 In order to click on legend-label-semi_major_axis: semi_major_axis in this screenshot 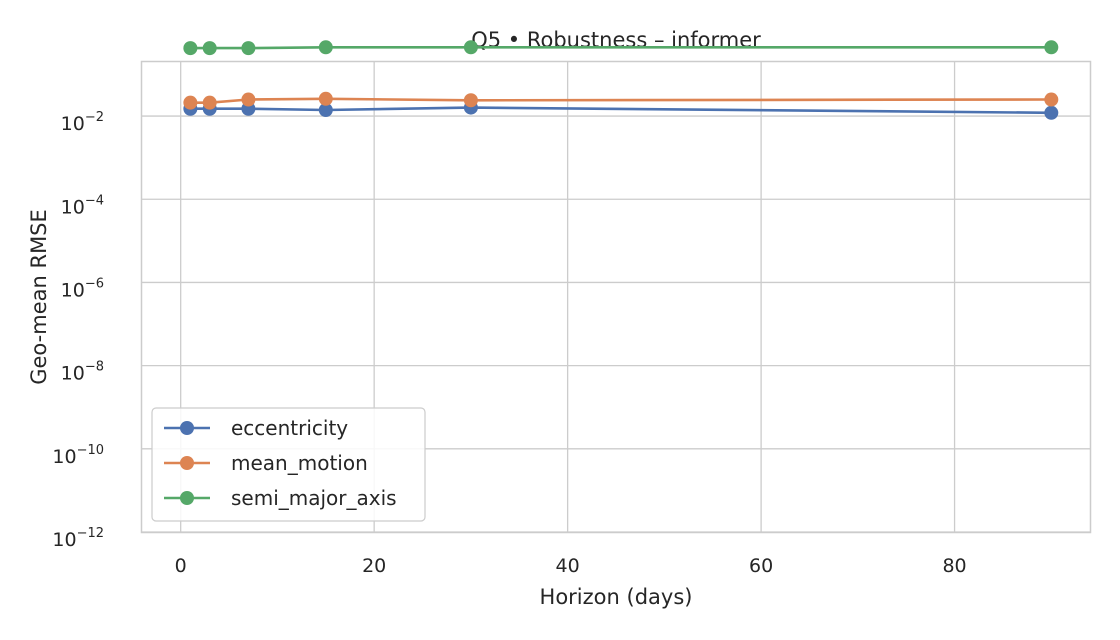, I will do `click(314, 498)`.